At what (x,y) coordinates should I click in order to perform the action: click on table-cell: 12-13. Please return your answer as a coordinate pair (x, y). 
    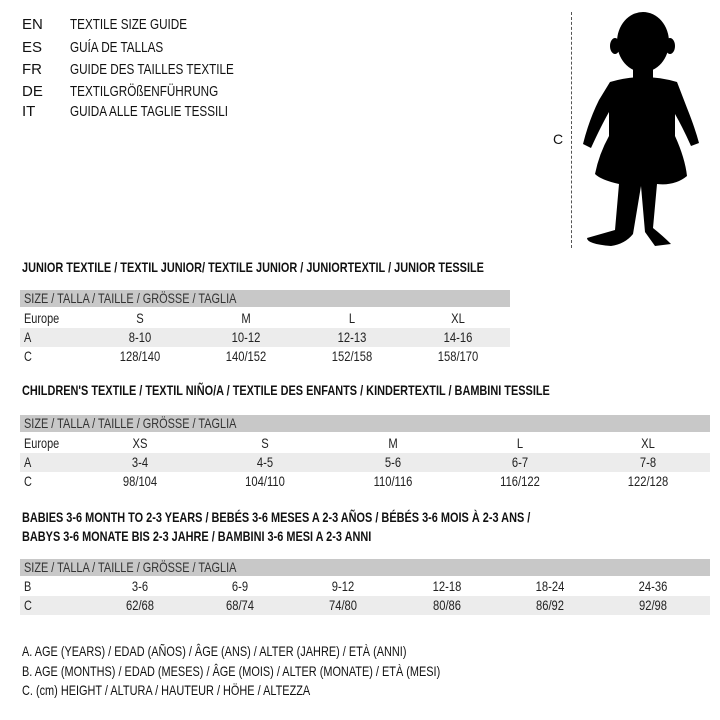
    Looking at the image, I should click on (352, 337).